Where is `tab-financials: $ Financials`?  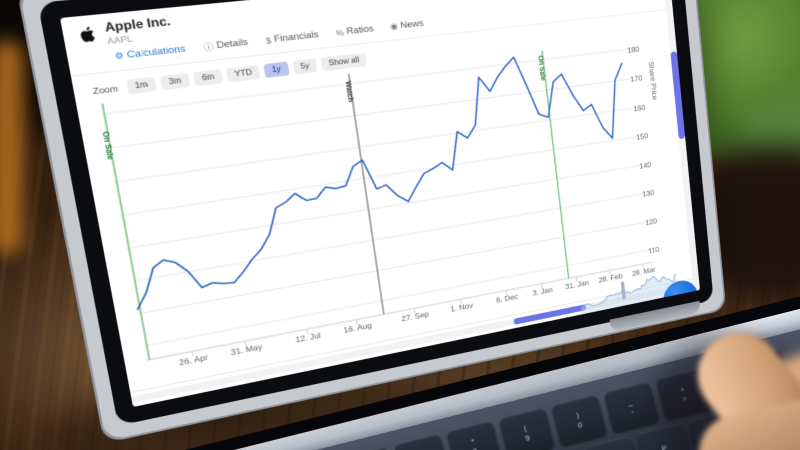
tab-financials: $ Financials is located at coordinates (292, 38).